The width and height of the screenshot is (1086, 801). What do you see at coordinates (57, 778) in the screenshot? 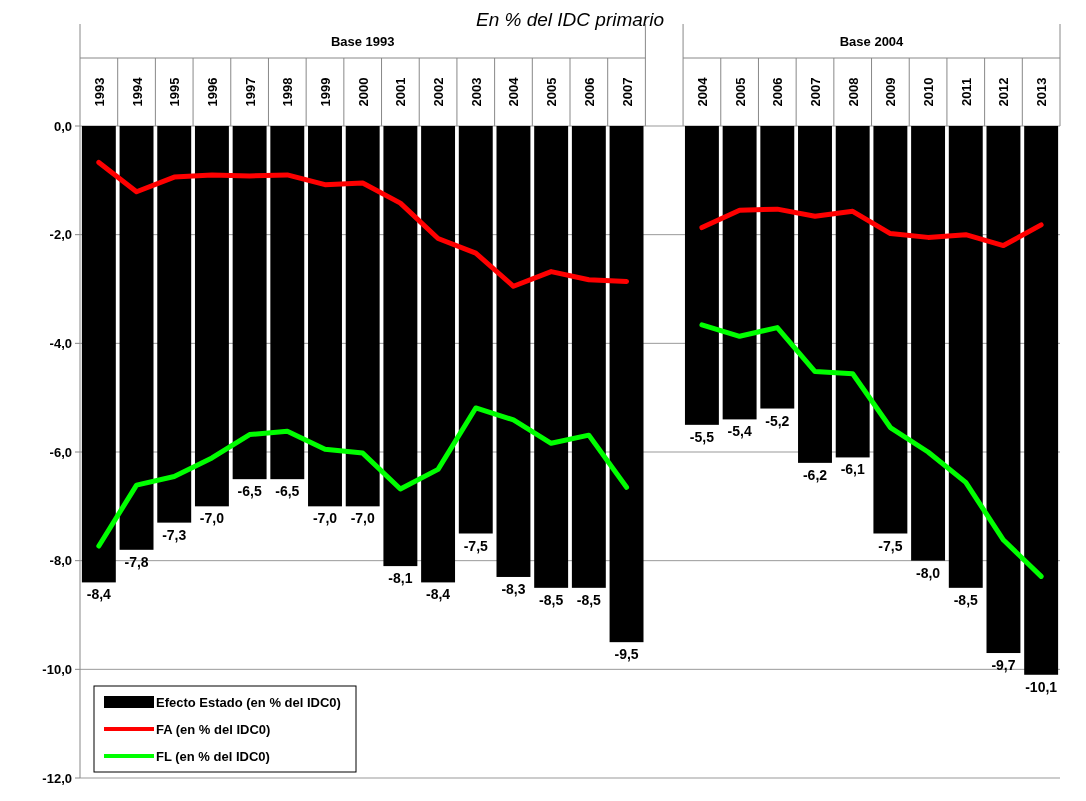
I see `y-tick-label: -12,0` at bounding box center [57, 778].